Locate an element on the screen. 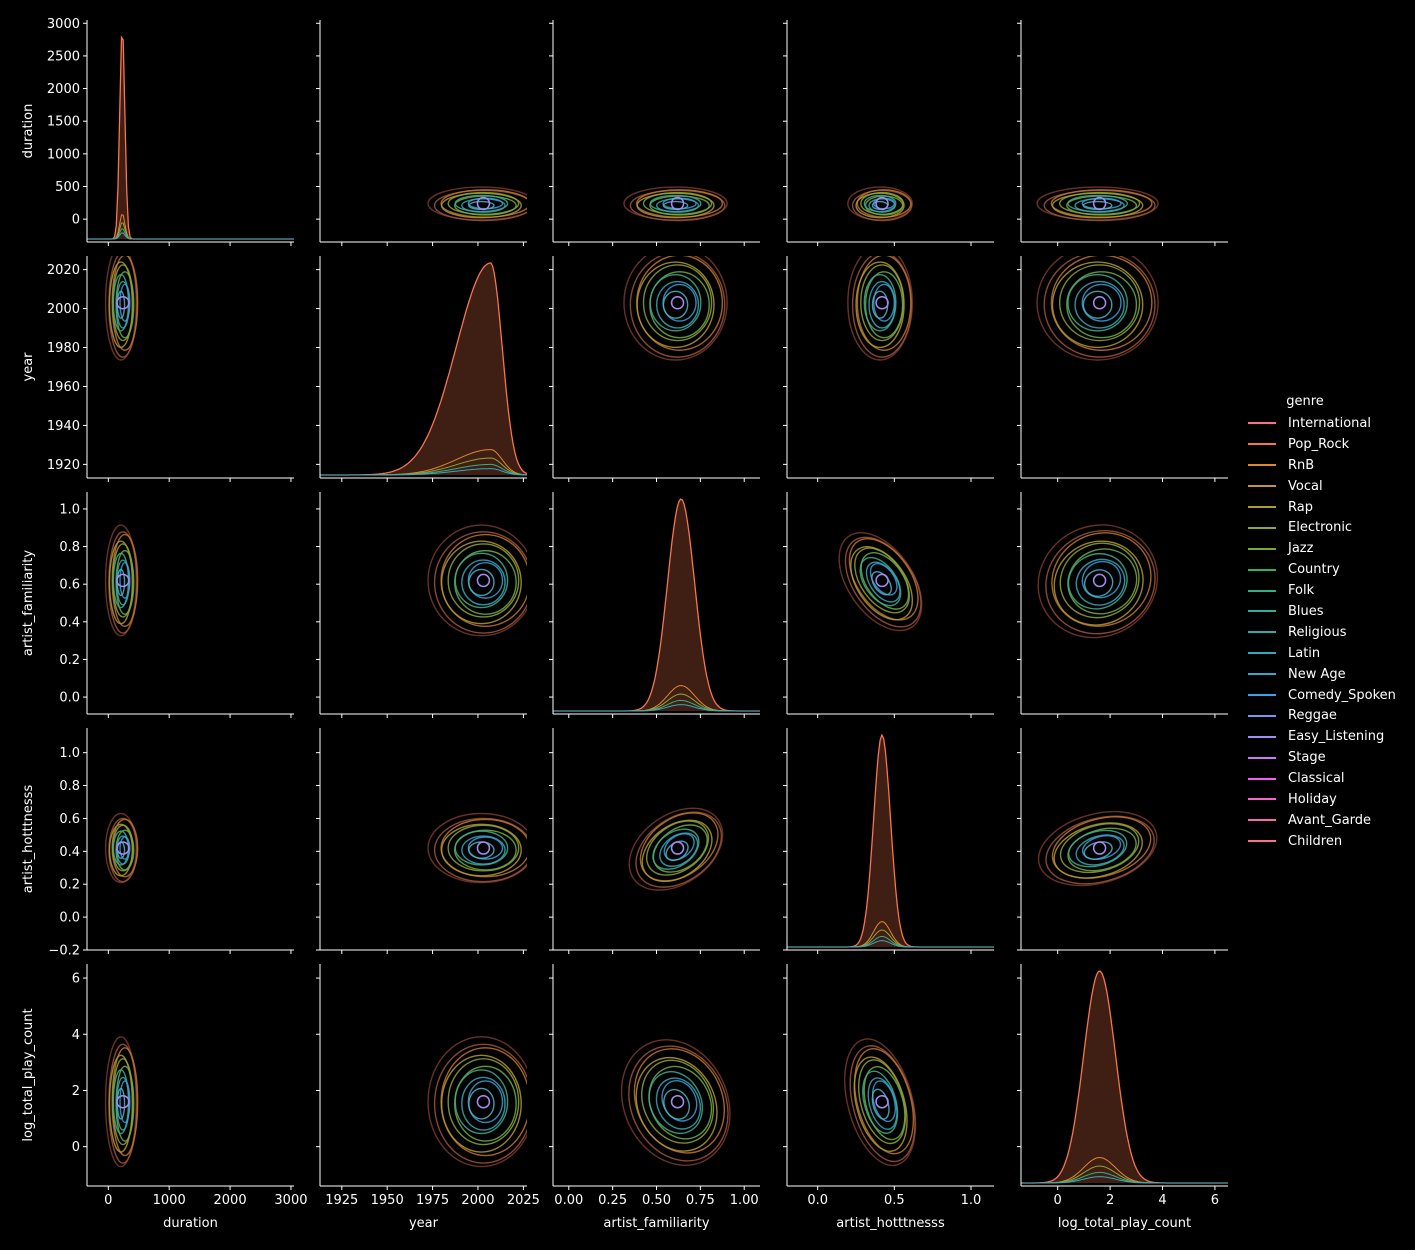 The image size is (1415, 1250). y-tick-label: 3000 is located at coordinates (63, 24).